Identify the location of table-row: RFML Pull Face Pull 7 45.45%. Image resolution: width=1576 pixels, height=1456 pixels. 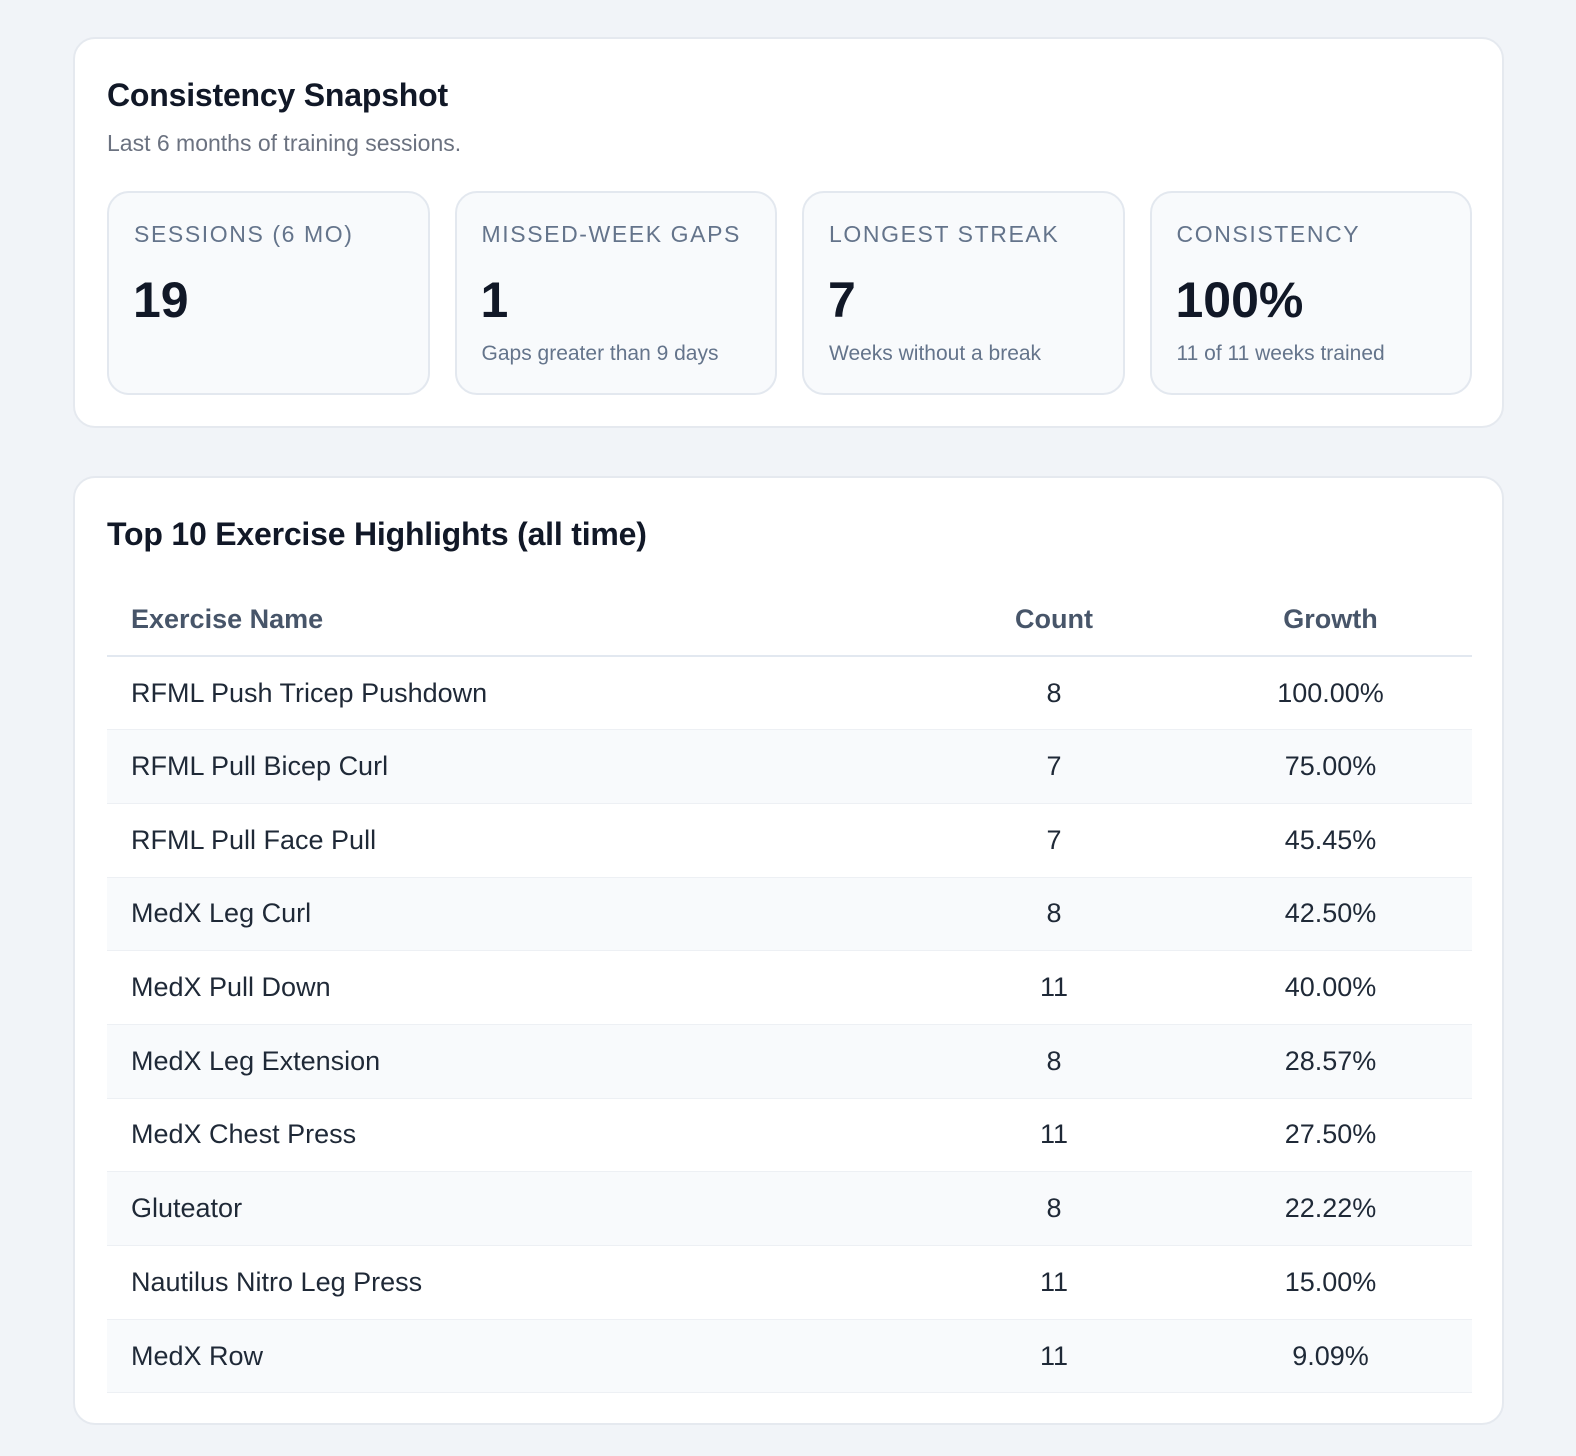
(789, 840).